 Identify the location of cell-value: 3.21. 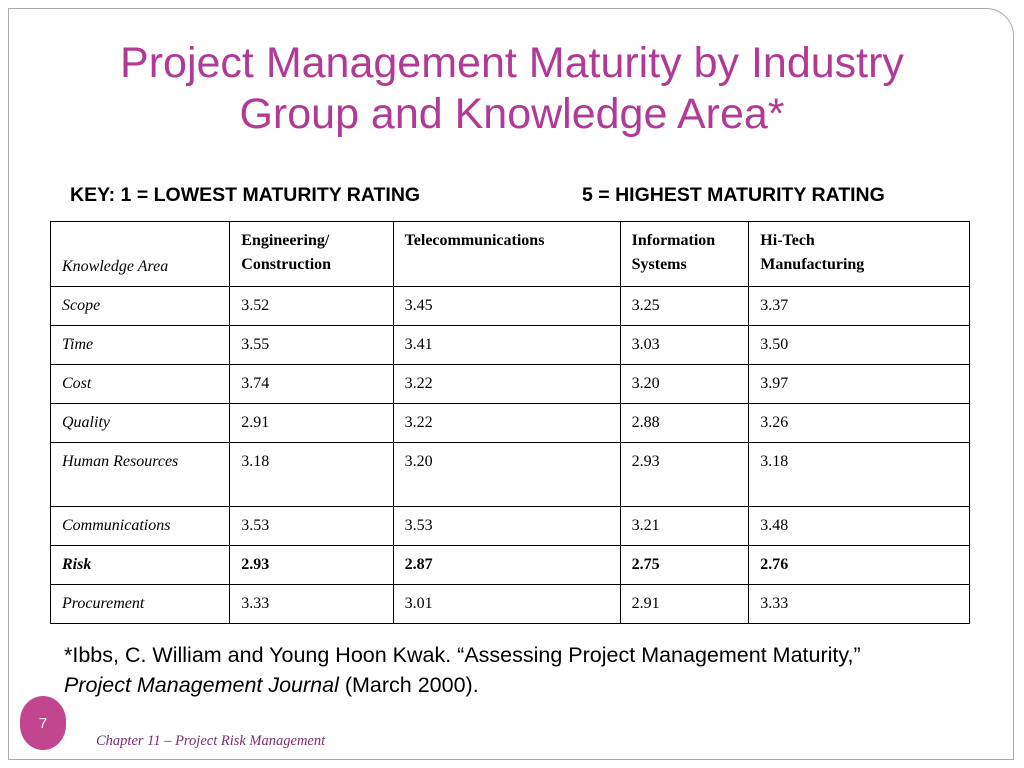
(684, 526).